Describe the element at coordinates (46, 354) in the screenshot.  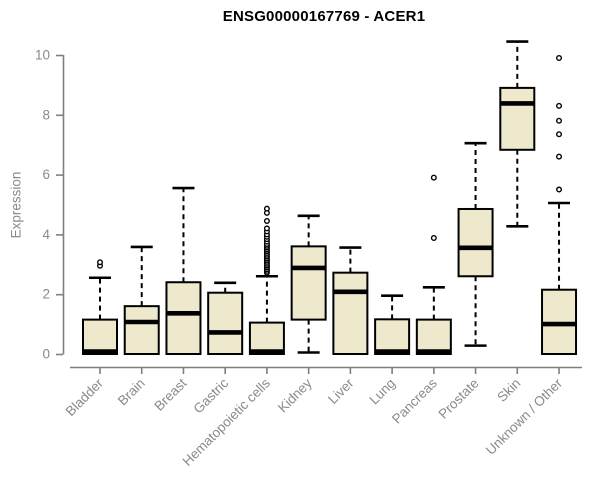
I see `y-tick-label: 0` at that location.